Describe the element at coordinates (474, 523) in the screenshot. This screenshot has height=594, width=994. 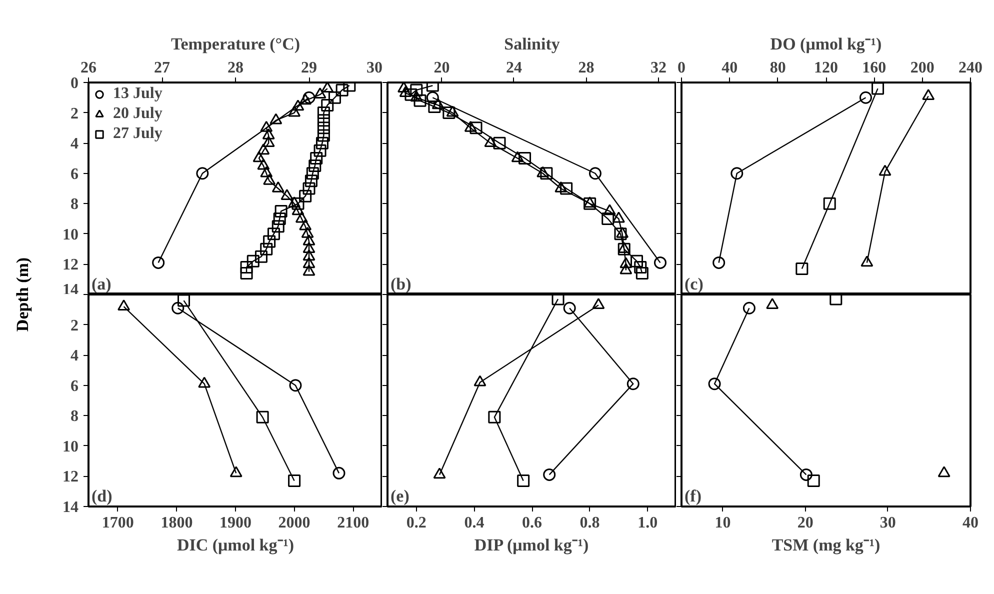
I see `x-tick-label: 0.4` at that location.